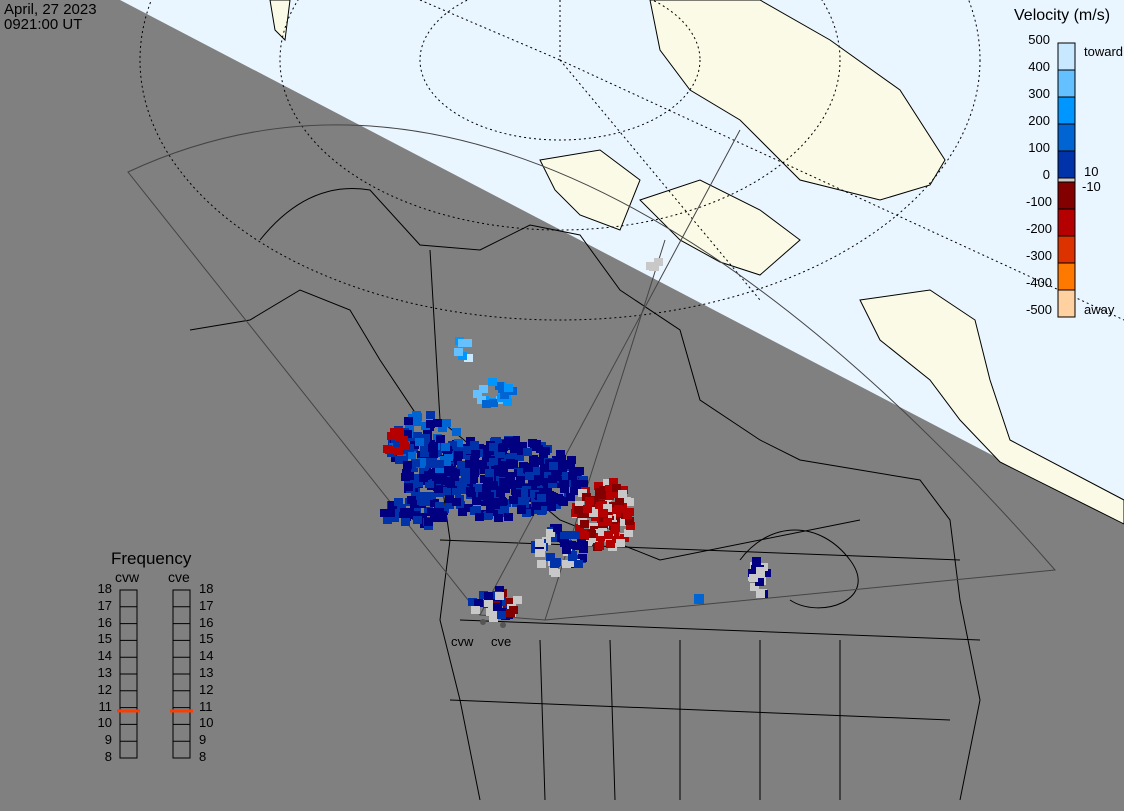 This screenshot has height=811, width=1124. Describe the element at coordinates (1039, 309) in the screenshot. I see `velocity-tick-label: -500` at that location.